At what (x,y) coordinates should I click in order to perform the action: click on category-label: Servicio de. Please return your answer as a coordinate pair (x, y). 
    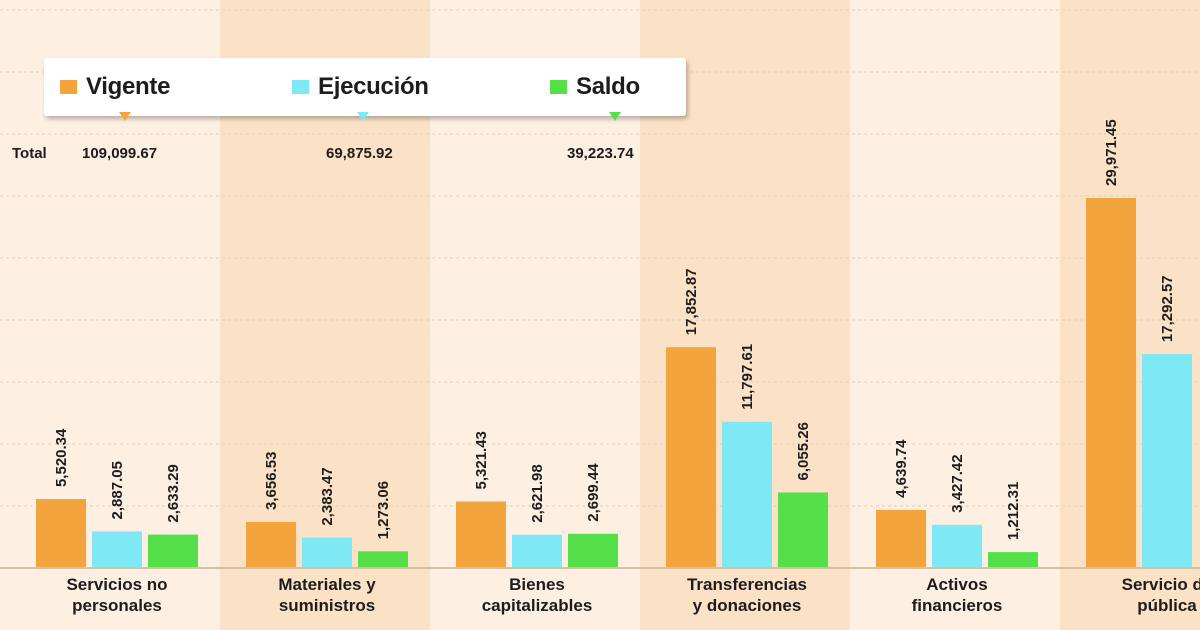
    Looking at the image, I should click on (1161, 584).